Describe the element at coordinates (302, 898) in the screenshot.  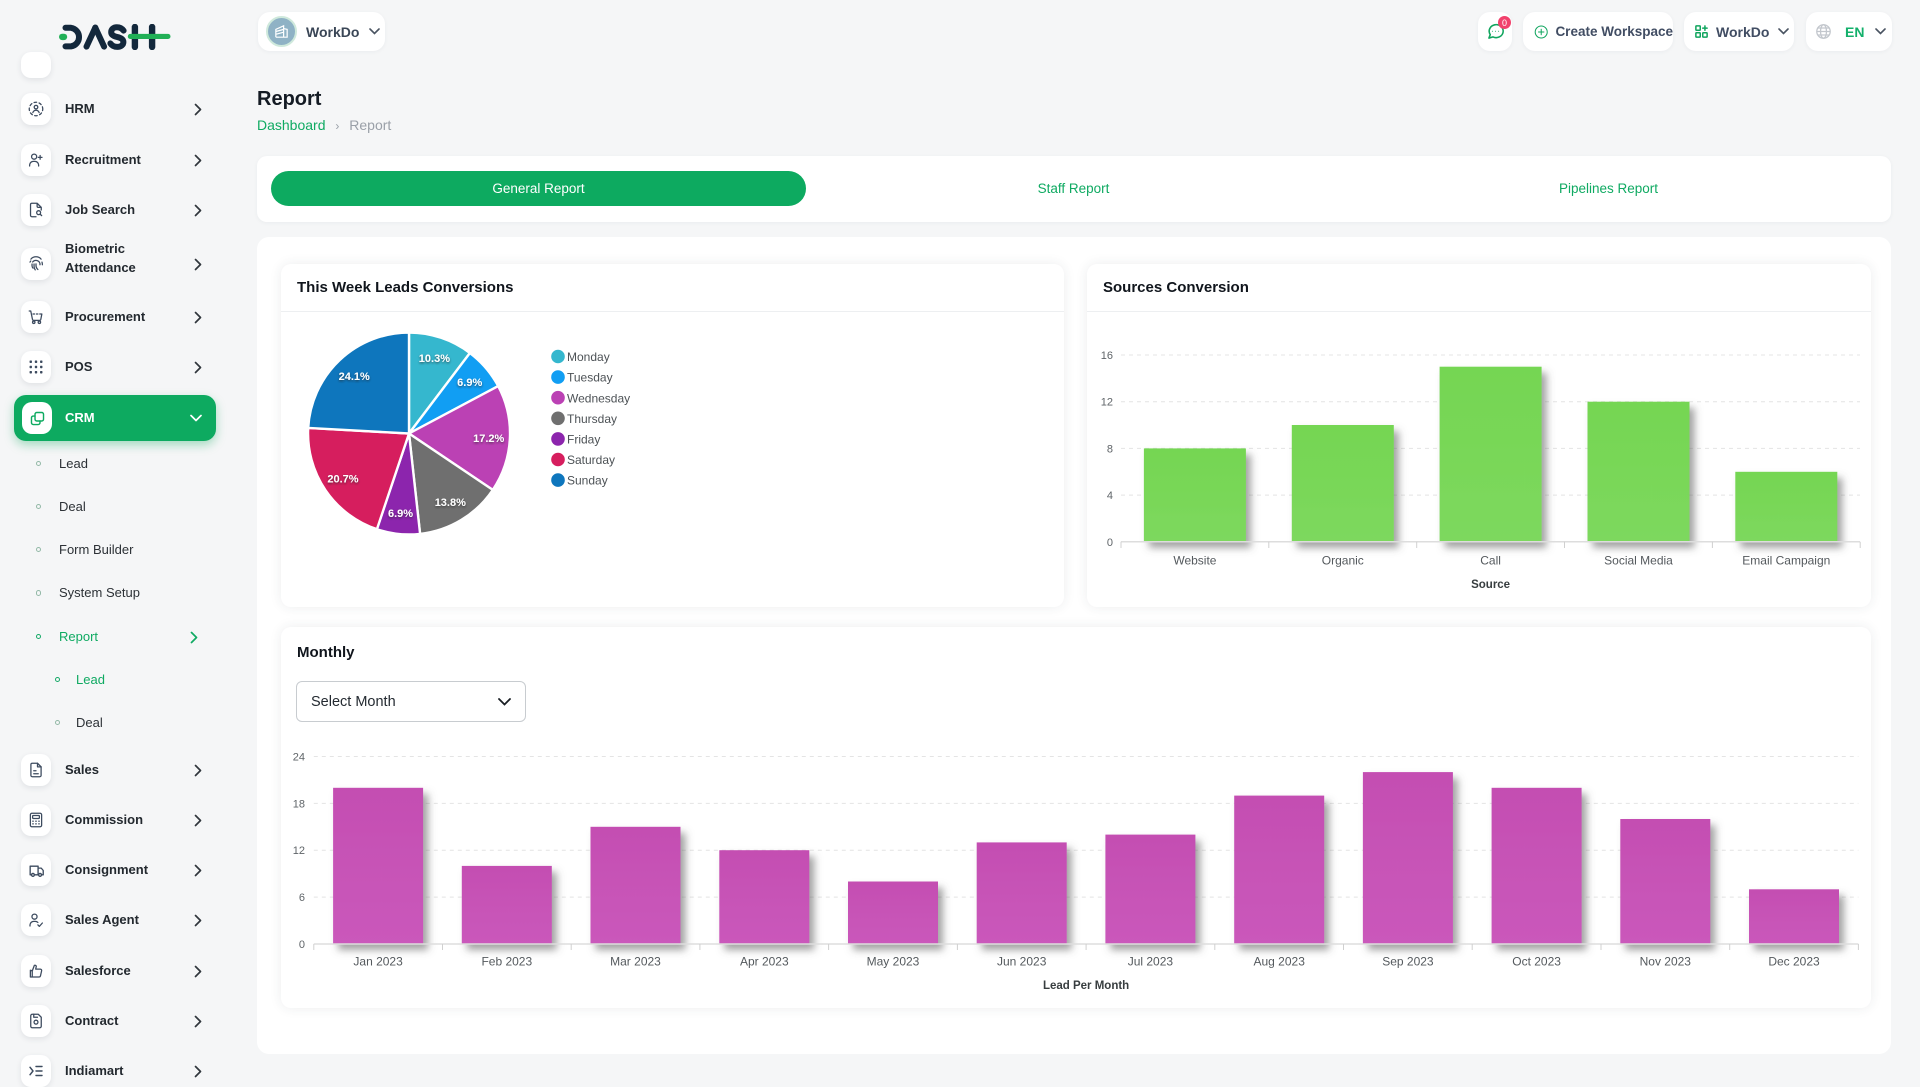
I see `svg-text: 6` at that location.